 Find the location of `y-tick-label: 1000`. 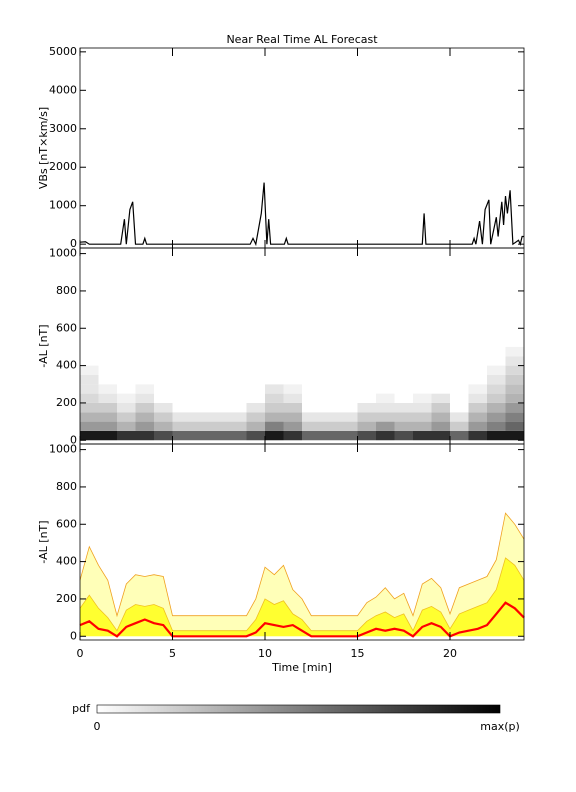

y-tick-label: 1000 is located at coordinates (63, 449).